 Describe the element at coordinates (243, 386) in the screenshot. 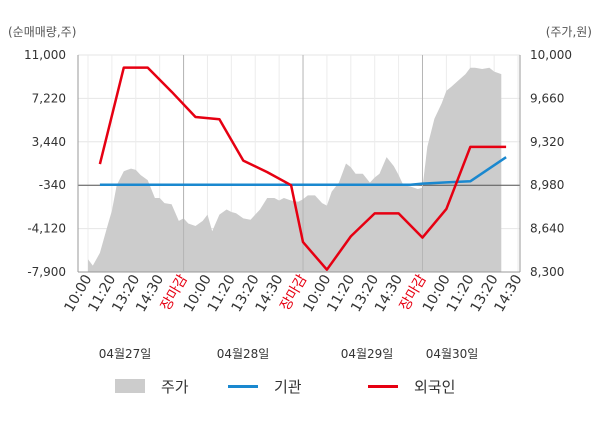

I see `legend-swatch-institution` at that location.